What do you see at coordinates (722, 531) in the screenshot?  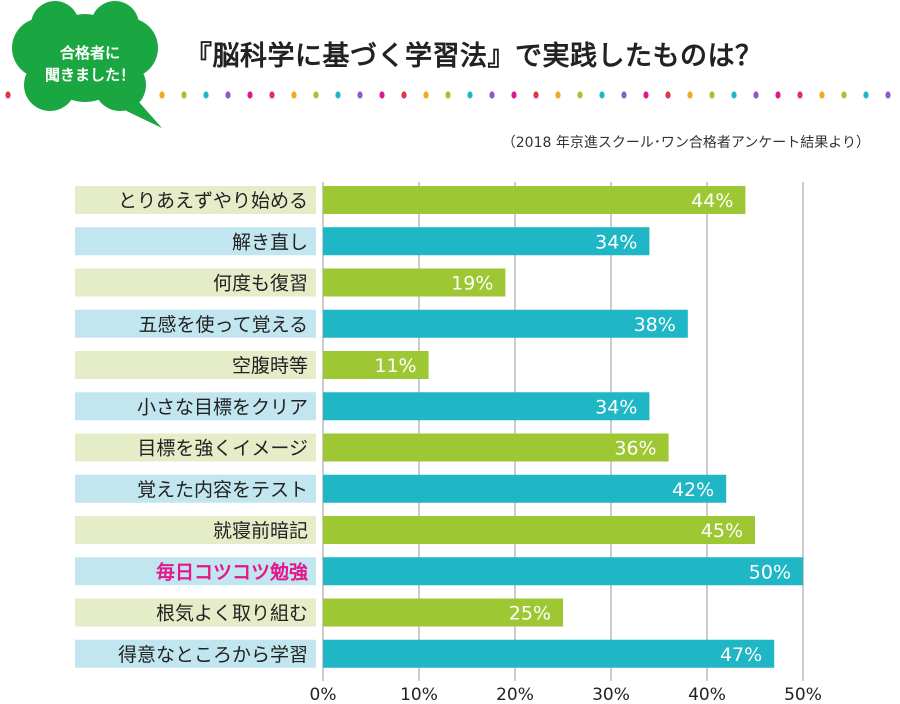 I see `value-label: 45%` at bounding box center [722, 531].